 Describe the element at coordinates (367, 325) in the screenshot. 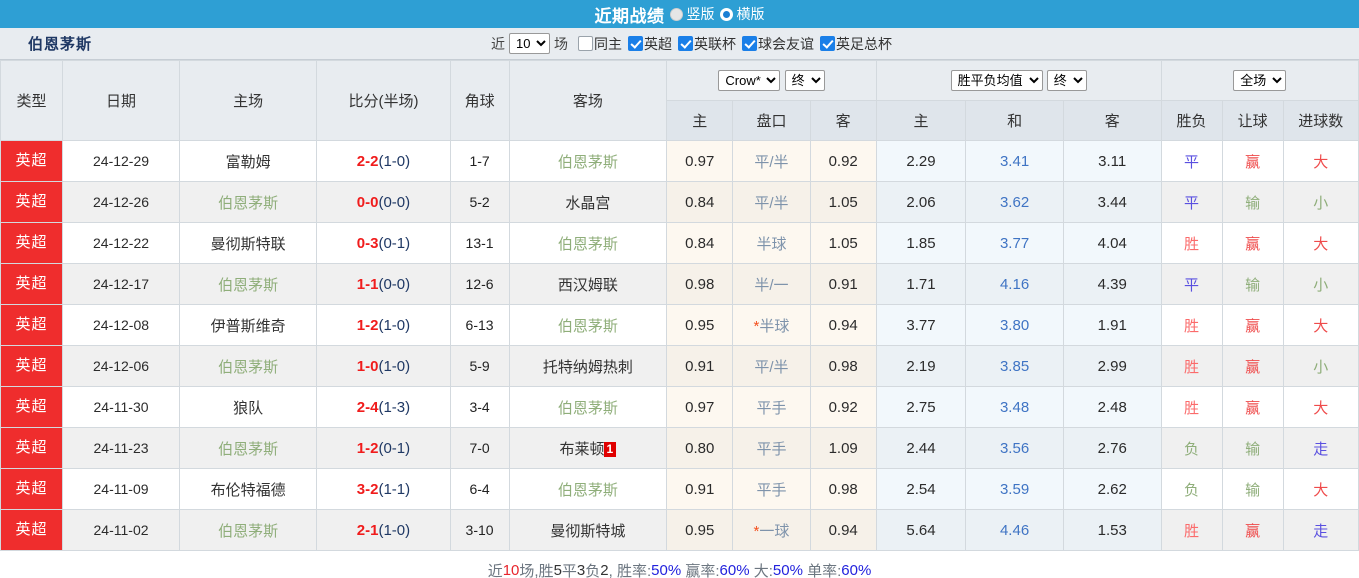

I see `score-fulltime: 1-2` at that location.